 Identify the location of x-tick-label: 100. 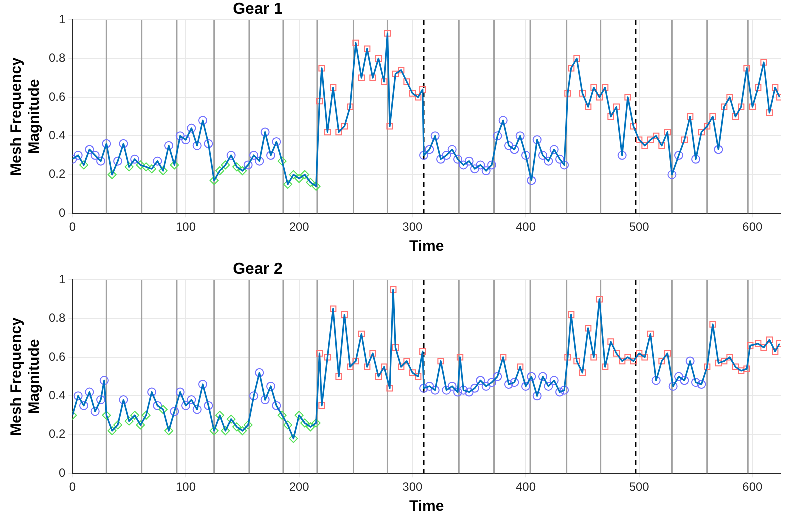
(186, 487).